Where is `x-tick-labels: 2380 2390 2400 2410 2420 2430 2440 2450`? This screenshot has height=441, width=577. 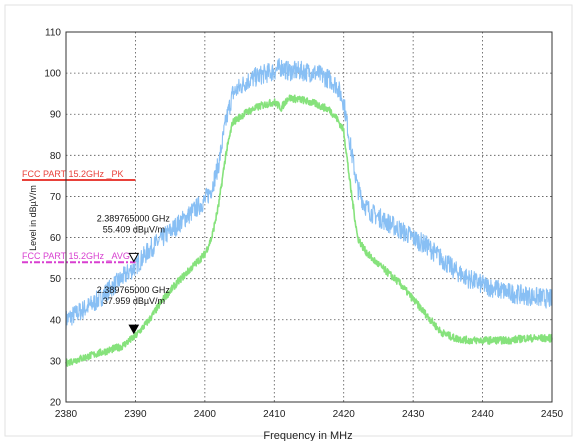 x-tick-labels: 2380 2390 2400 2410 2420 2430 2440 2450 is located at coordinates (309, 414).